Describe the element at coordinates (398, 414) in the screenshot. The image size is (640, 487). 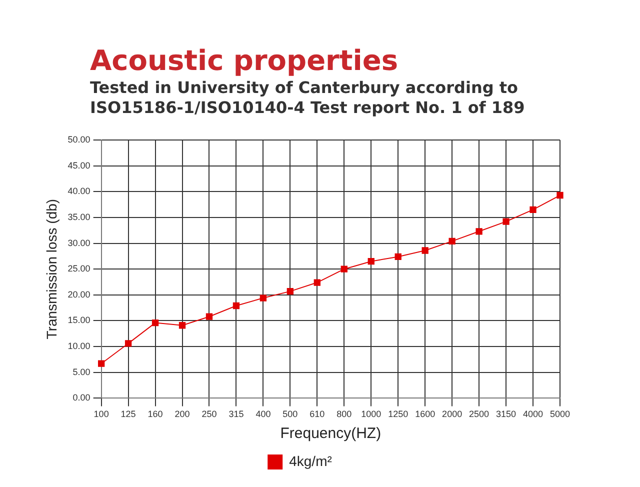
I see `x-tick-label: 1250` at that location.